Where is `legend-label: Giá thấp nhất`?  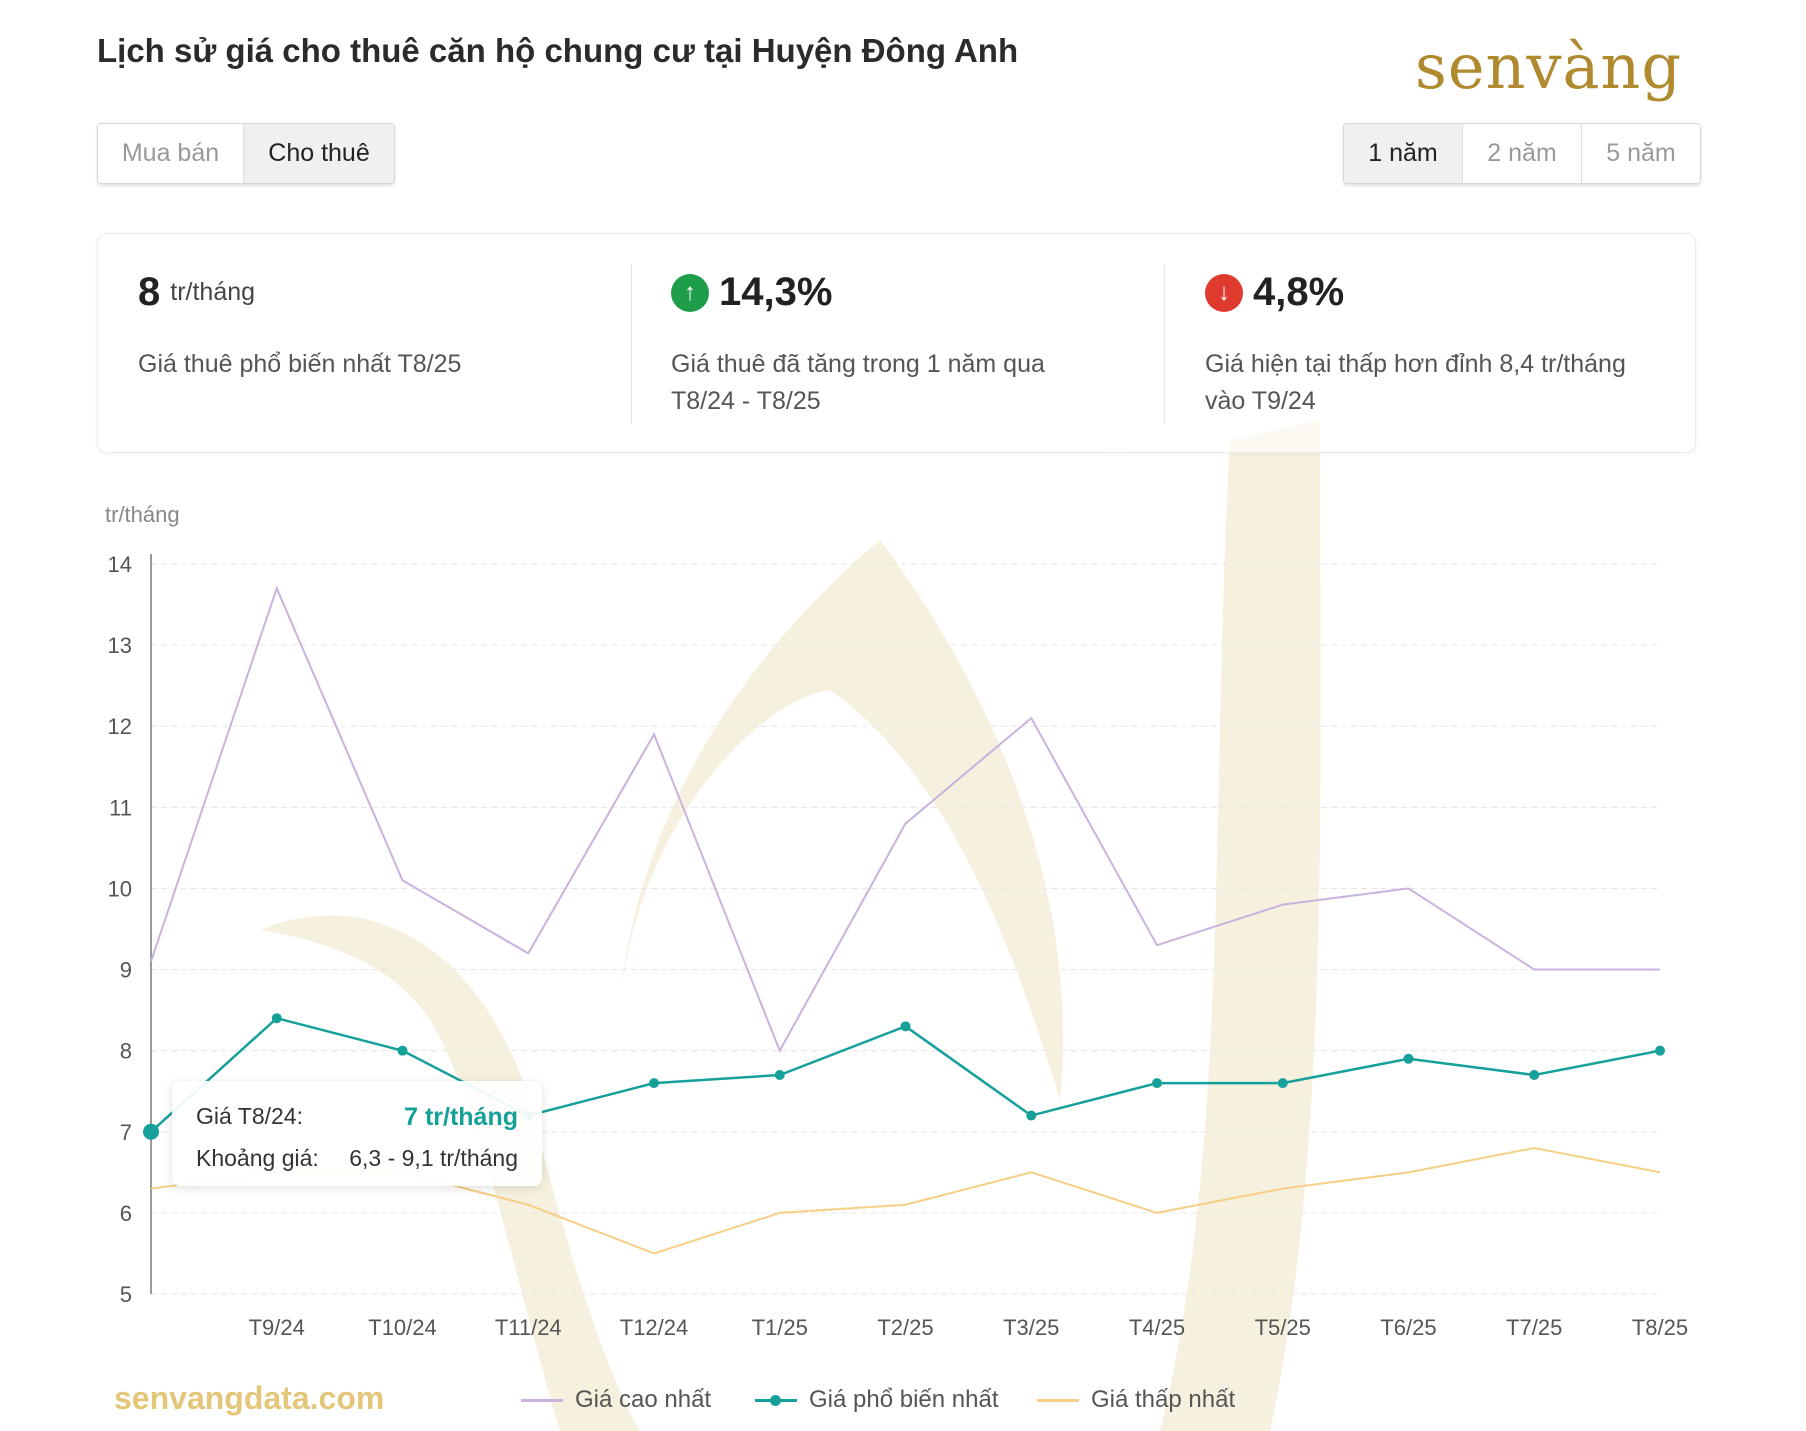 legend-label: Giá thấp nhất is located at coordinates (1163, 1399).